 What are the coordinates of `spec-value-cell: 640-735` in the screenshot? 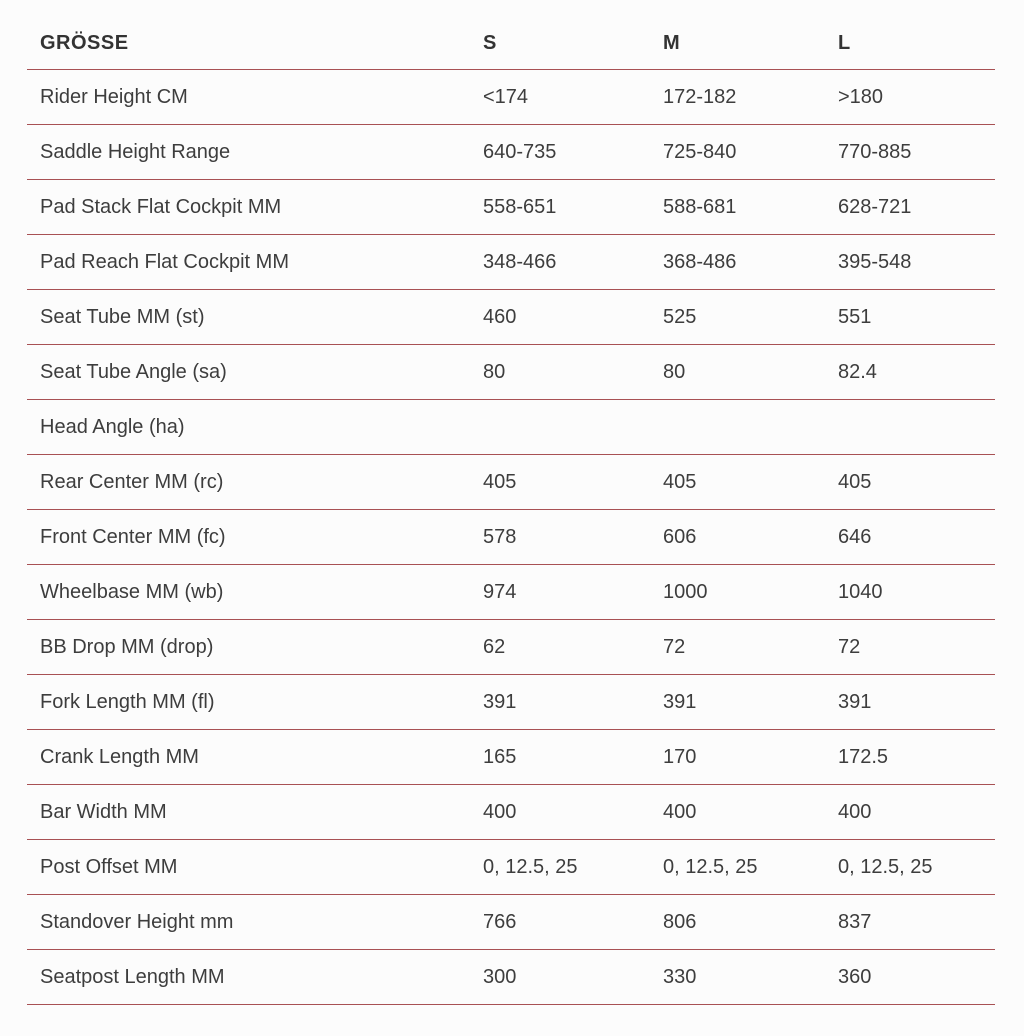 It's located at (573, 152).